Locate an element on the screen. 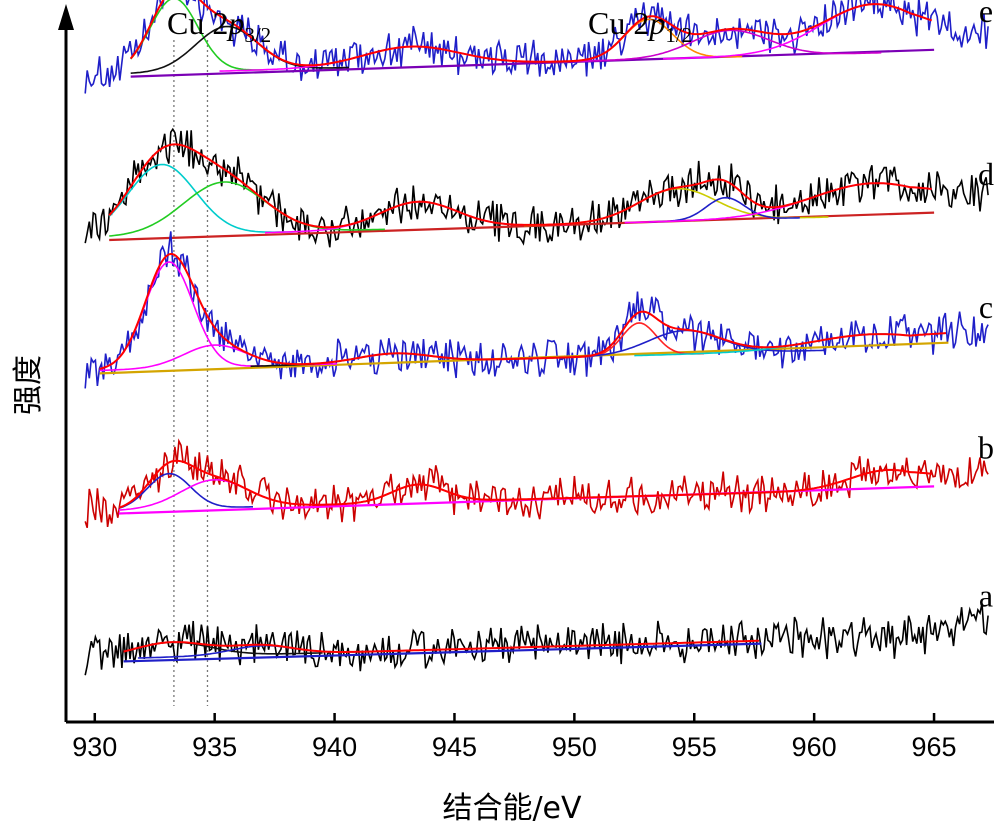 The image size is (1000, 833). fit-envelope-a is located at coordinates (441, 646).